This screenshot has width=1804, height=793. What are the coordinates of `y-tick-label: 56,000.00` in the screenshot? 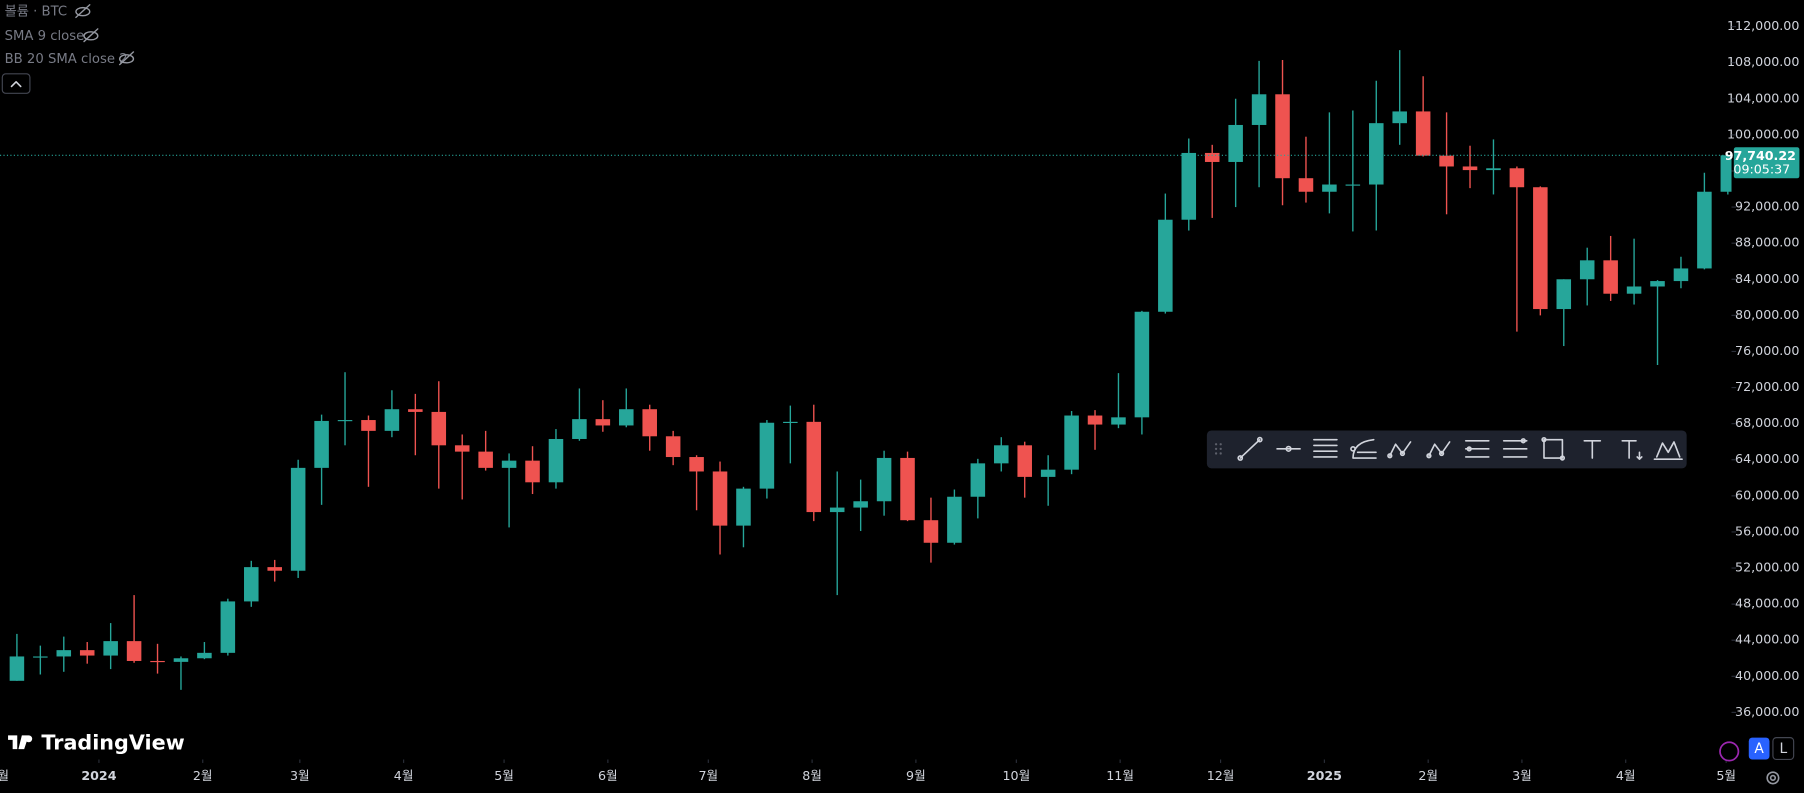 It's located at (1767, 530).